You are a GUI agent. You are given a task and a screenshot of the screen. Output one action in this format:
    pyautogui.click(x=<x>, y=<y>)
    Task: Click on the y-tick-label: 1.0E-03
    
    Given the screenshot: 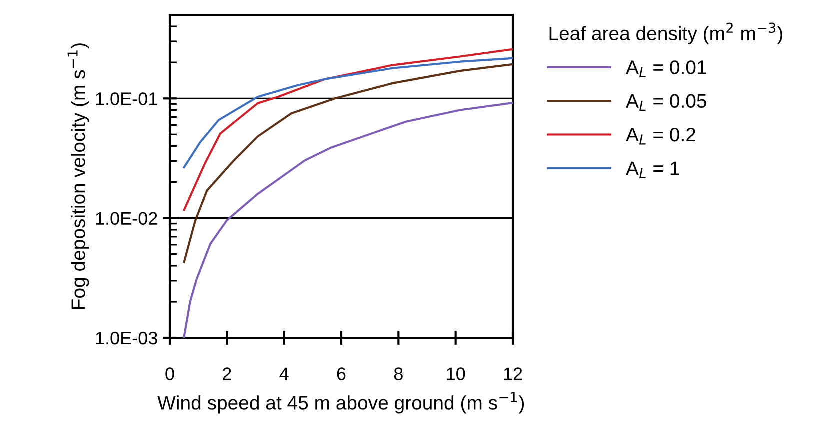 What is the action you would take?
    pyautogui.click(x=127, y=338)
    